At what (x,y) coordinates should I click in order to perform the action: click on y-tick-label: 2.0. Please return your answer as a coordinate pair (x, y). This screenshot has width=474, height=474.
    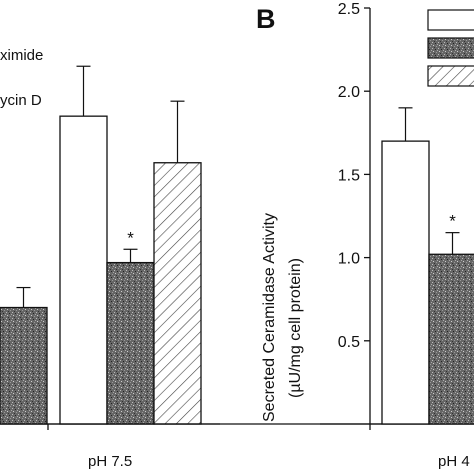
    Looking at the image, I should click on (349, 92).